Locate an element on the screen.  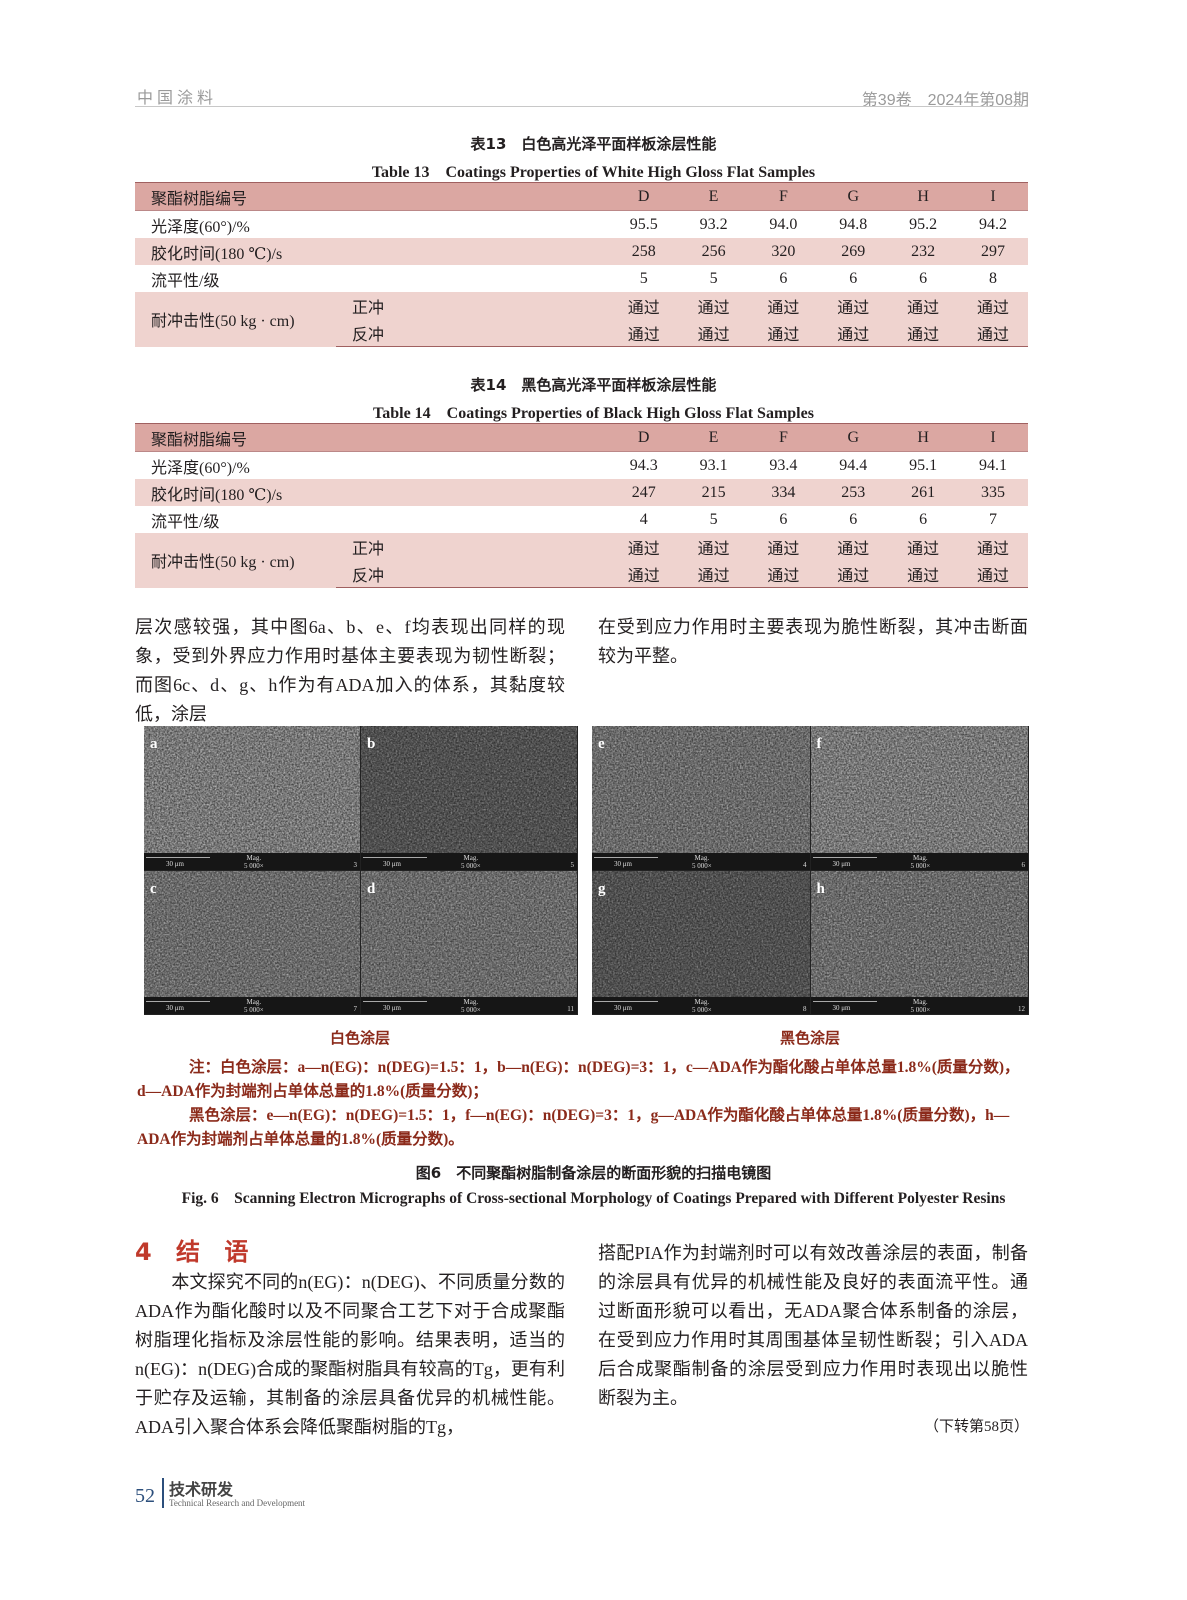
table-header-row: 聚酯树脂编号 D E F G H I is located at coordinates (581, 196).